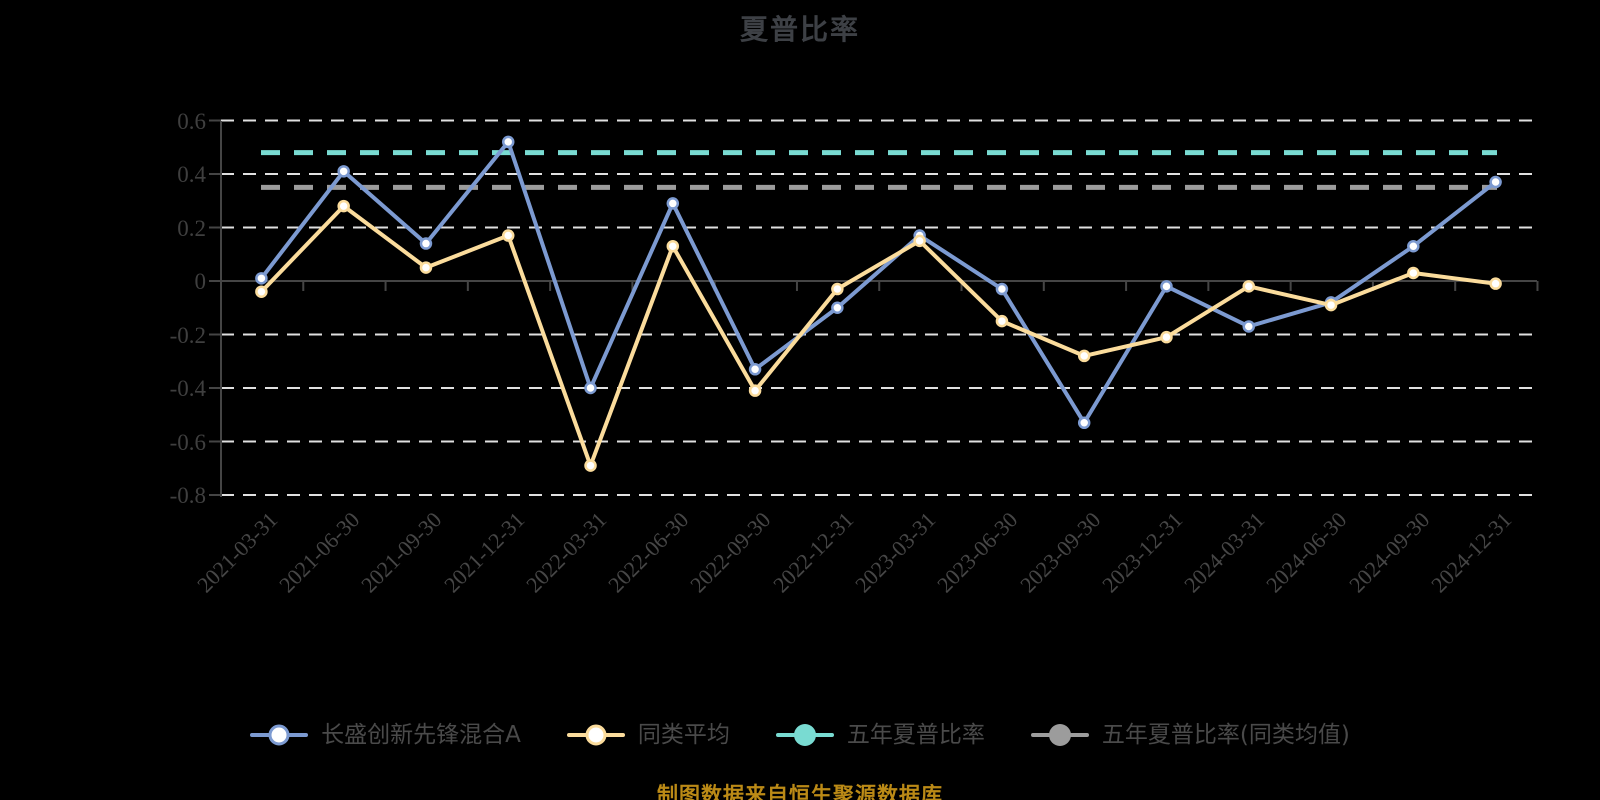 Image resolution: width=1600 pixels, height=800 pixels. Describe the element at coordinates (483, 552) in the screenshot. I see `x-axis-label: 2021-12-31` at that location.